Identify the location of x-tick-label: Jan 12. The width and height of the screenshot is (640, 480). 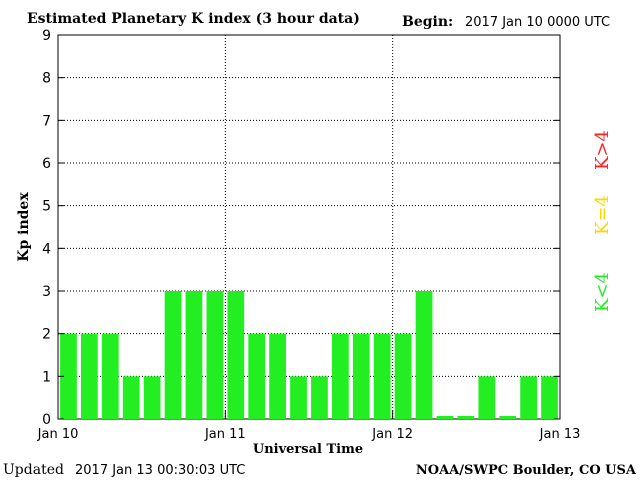
(392, 434).